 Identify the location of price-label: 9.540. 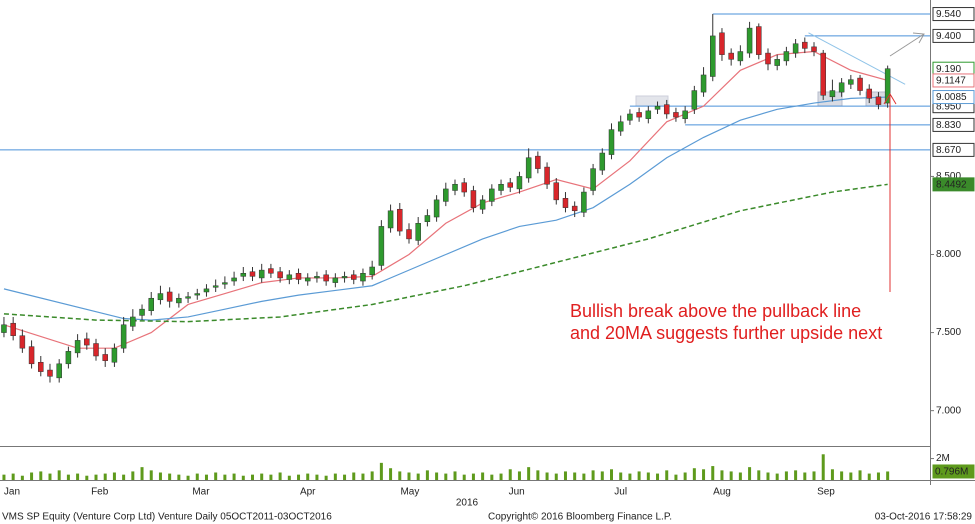
(948, 14).